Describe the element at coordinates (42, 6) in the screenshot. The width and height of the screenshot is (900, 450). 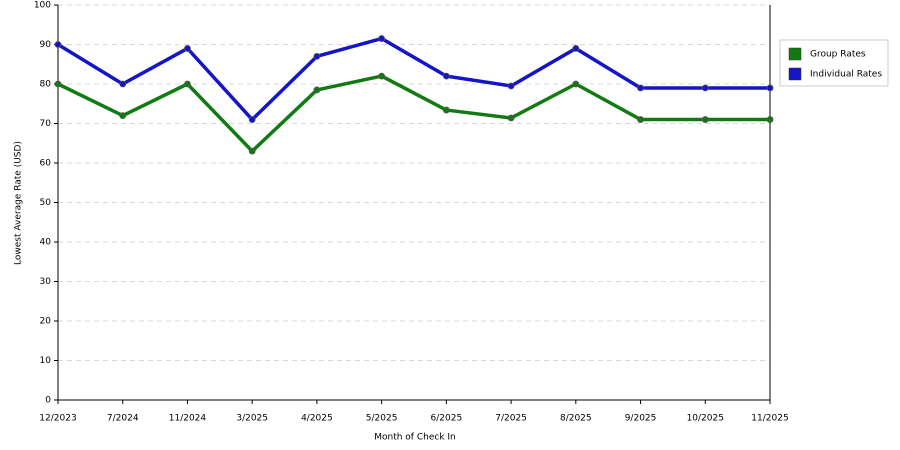
I see `y-tick-label: 100` at that location.